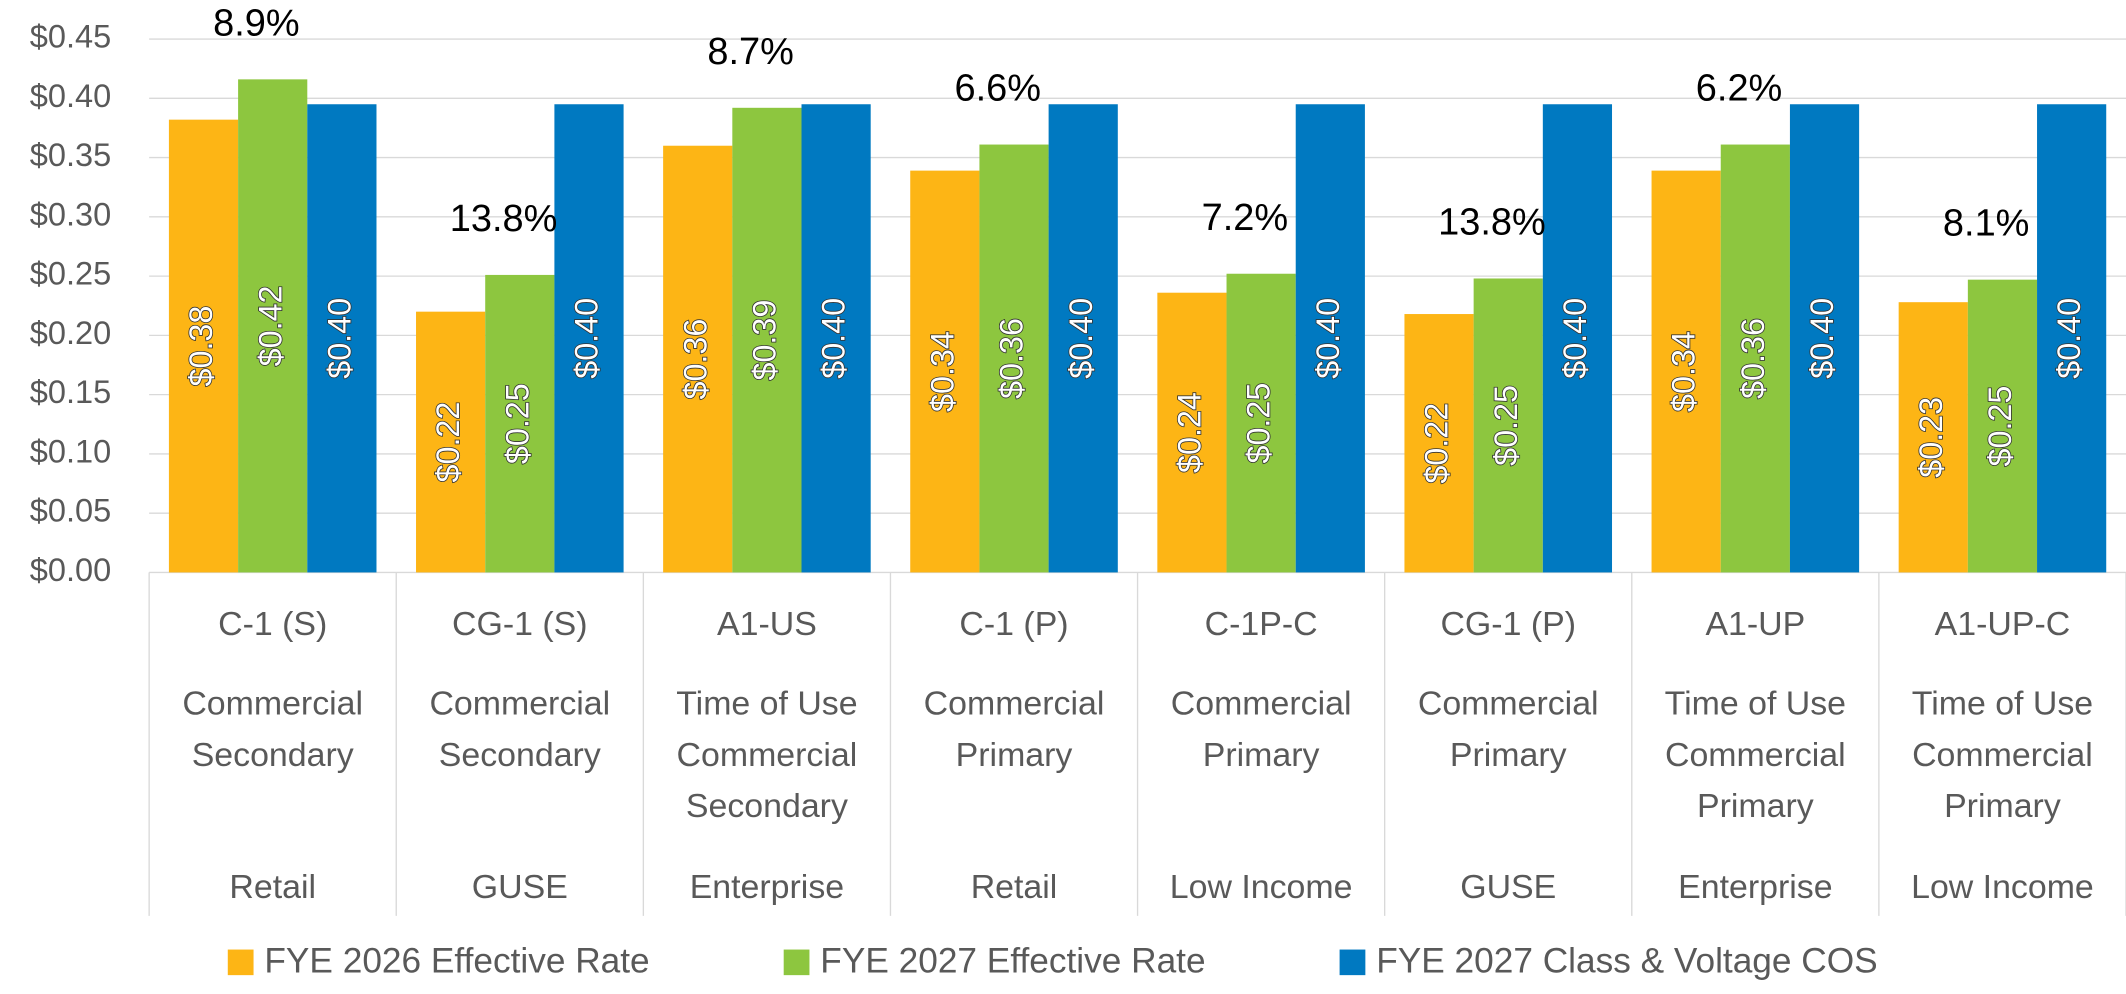 The image size is (2126, 994). I want to click on annotation: 7.2%, so click(1245, 218).